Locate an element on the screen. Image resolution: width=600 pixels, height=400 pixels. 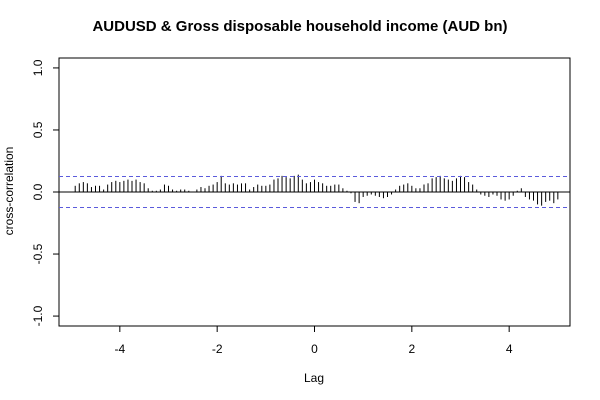
y-axis-label: cross-correlation is located at coordinates (9, 191).